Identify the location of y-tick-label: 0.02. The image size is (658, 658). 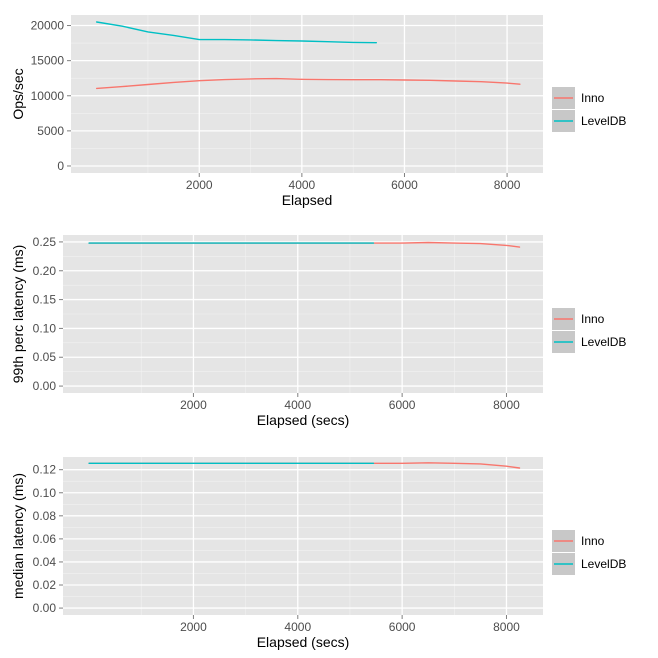
(45, 585).